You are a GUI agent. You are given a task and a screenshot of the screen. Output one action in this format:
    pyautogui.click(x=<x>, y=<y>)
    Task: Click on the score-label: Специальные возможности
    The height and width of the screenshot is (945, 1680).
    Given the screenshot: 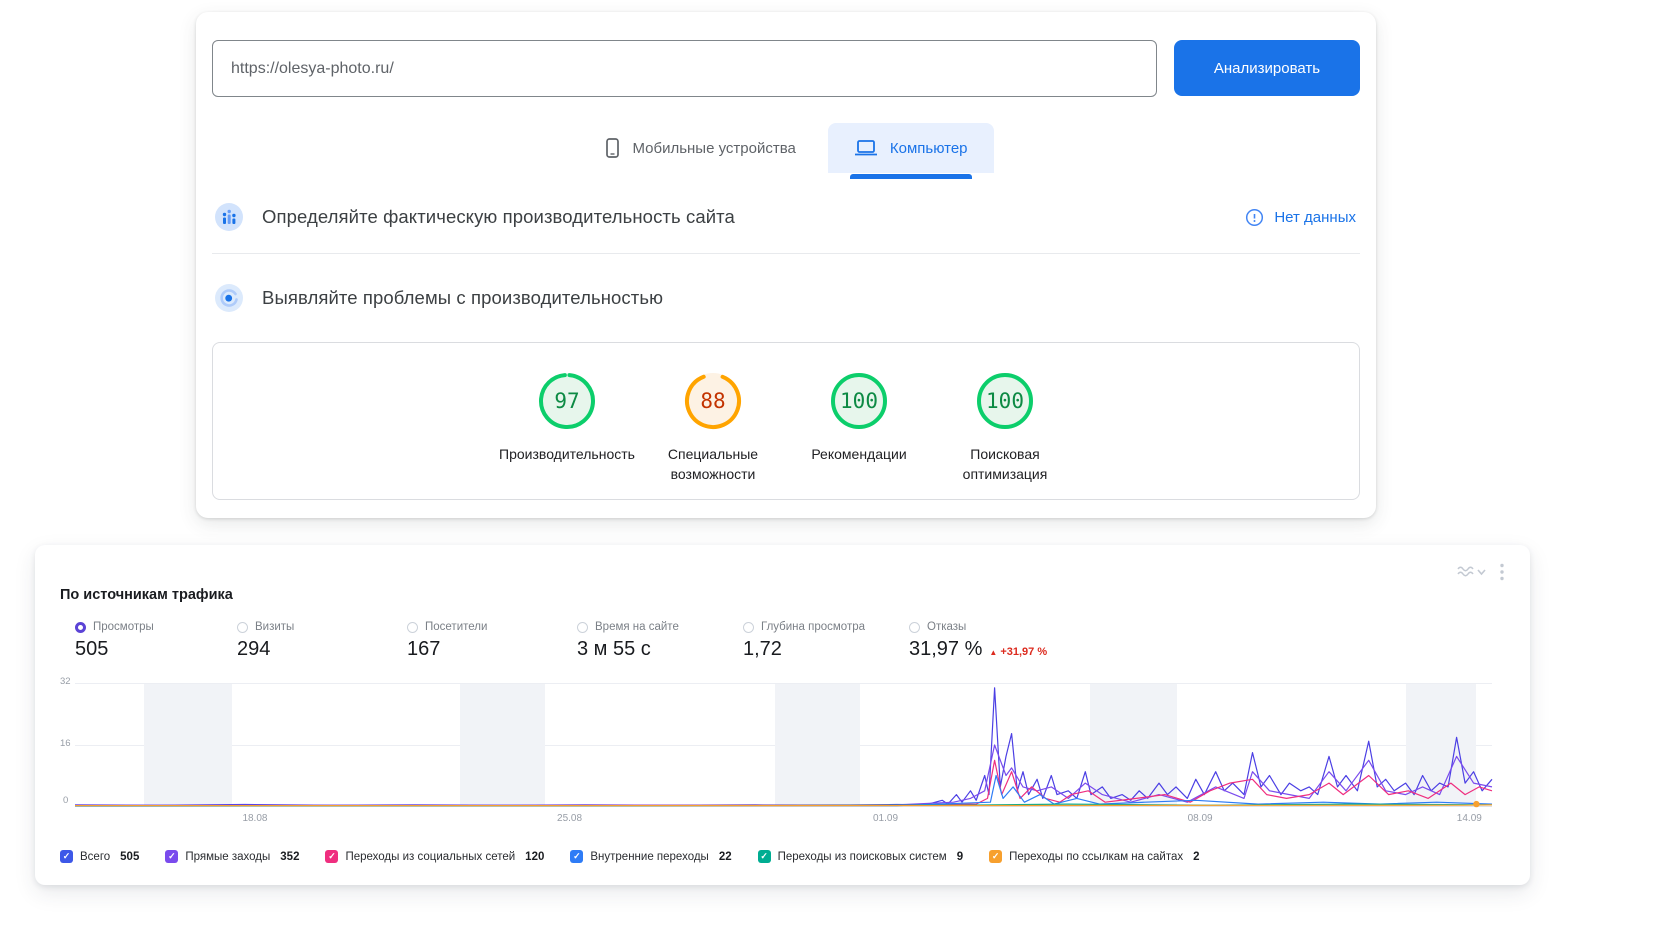 What is the action you would take?
    pyautogui.click(x=713, y=464)
    